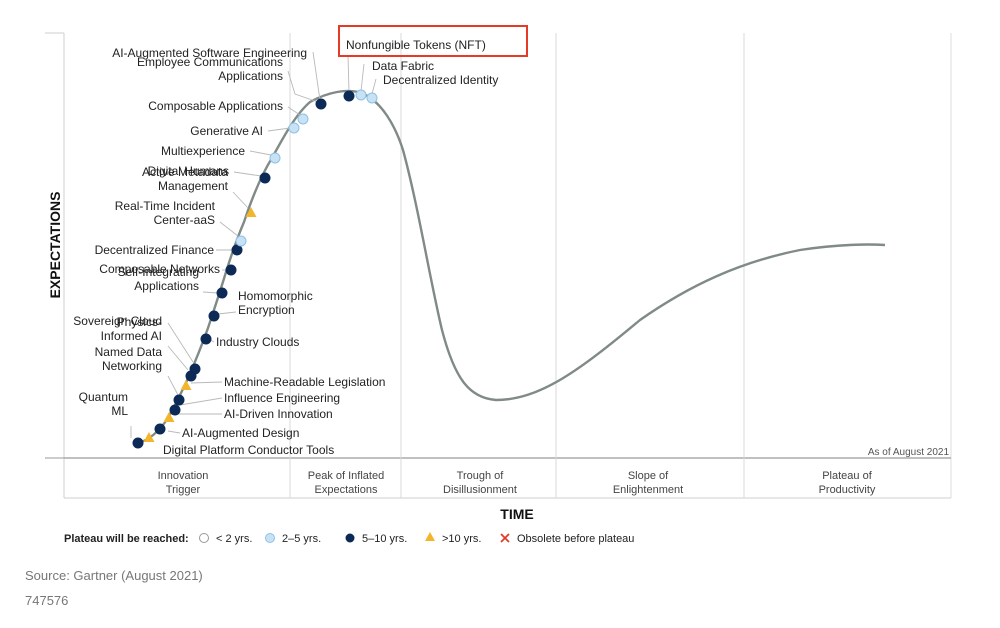  What do you see at coordinates (180, 342) in the screenshot?
I see `leader-sovereign-cloud` at bounding box center [180, 342].